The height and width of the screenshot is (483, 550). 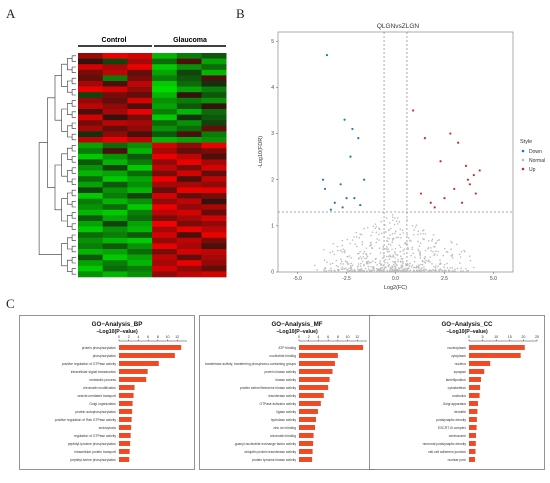 I want to click on up-point, so click(x=440, y=161).